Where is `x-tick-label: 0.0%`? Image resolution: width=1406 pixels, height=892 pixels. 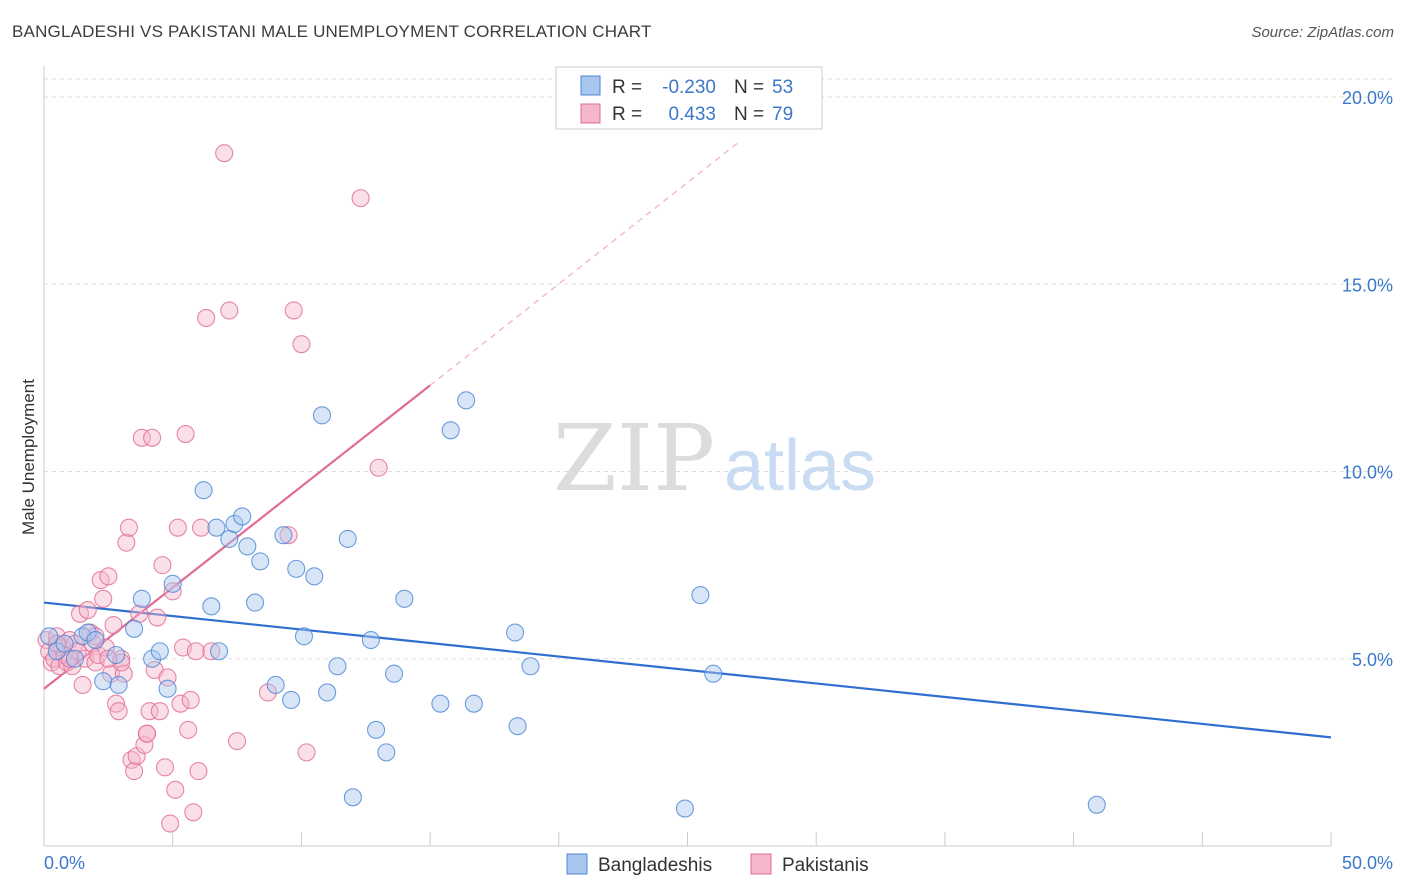
x-tick-label: 0.0% is located at coordinates (64, 863).